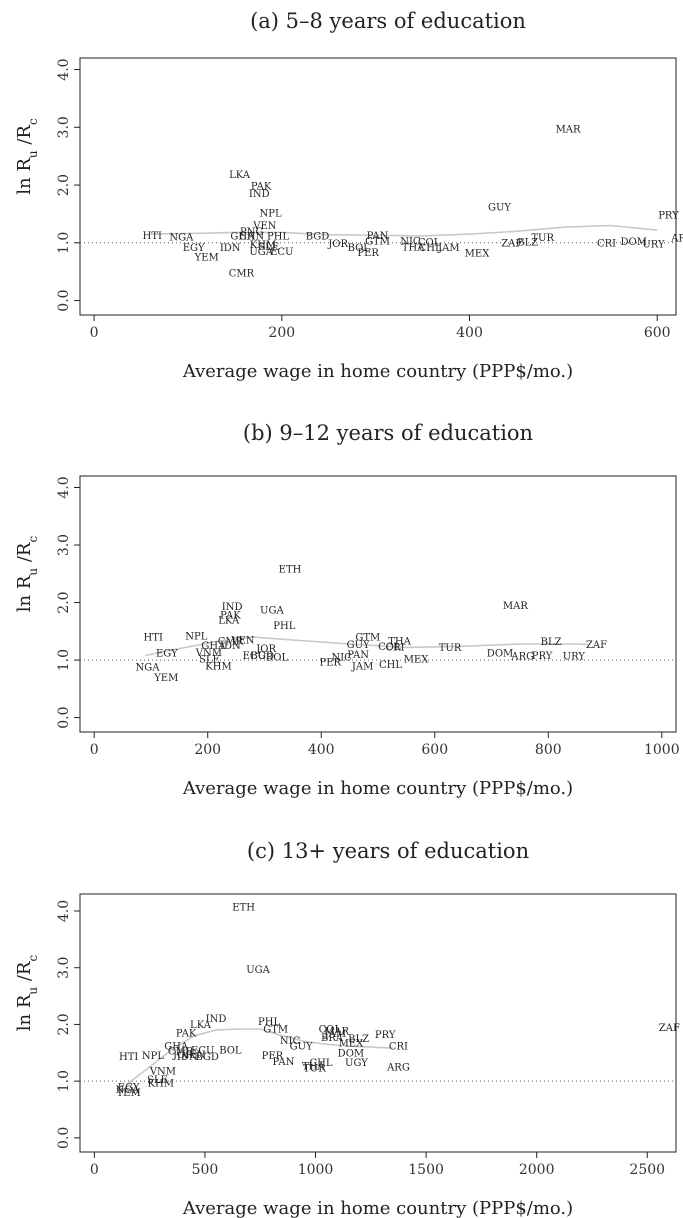  Describe the element at coordinates (356, 1063) in the screenshot. I see `data-point-label: UGY` at that location.